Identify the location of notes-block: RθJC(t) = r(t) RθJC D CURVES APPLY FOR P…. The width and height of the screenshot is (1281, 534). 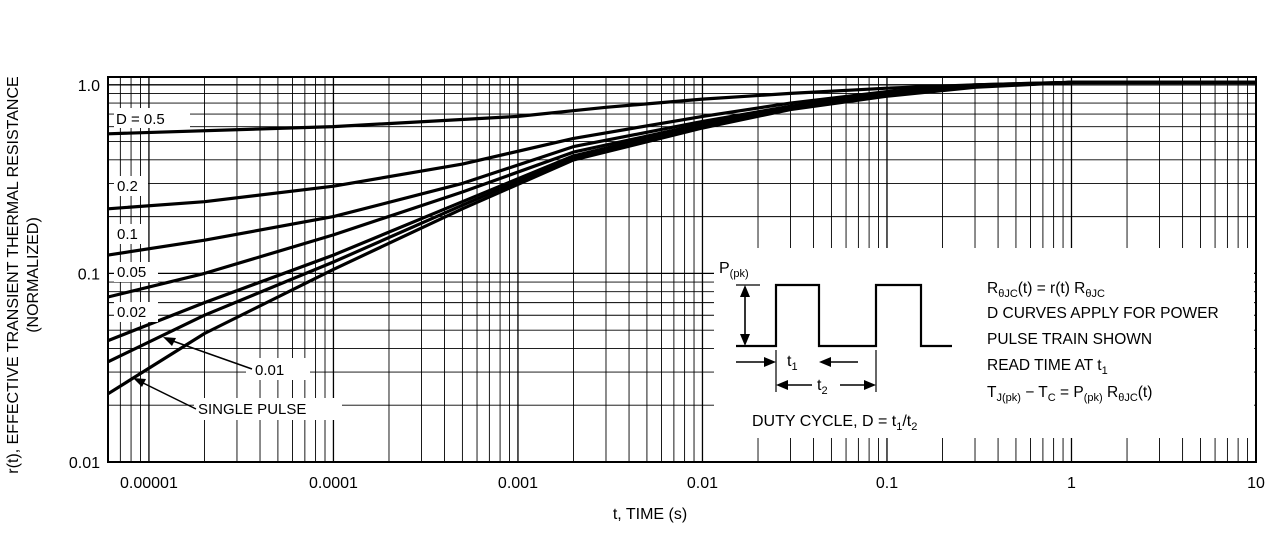
(1103, 342).